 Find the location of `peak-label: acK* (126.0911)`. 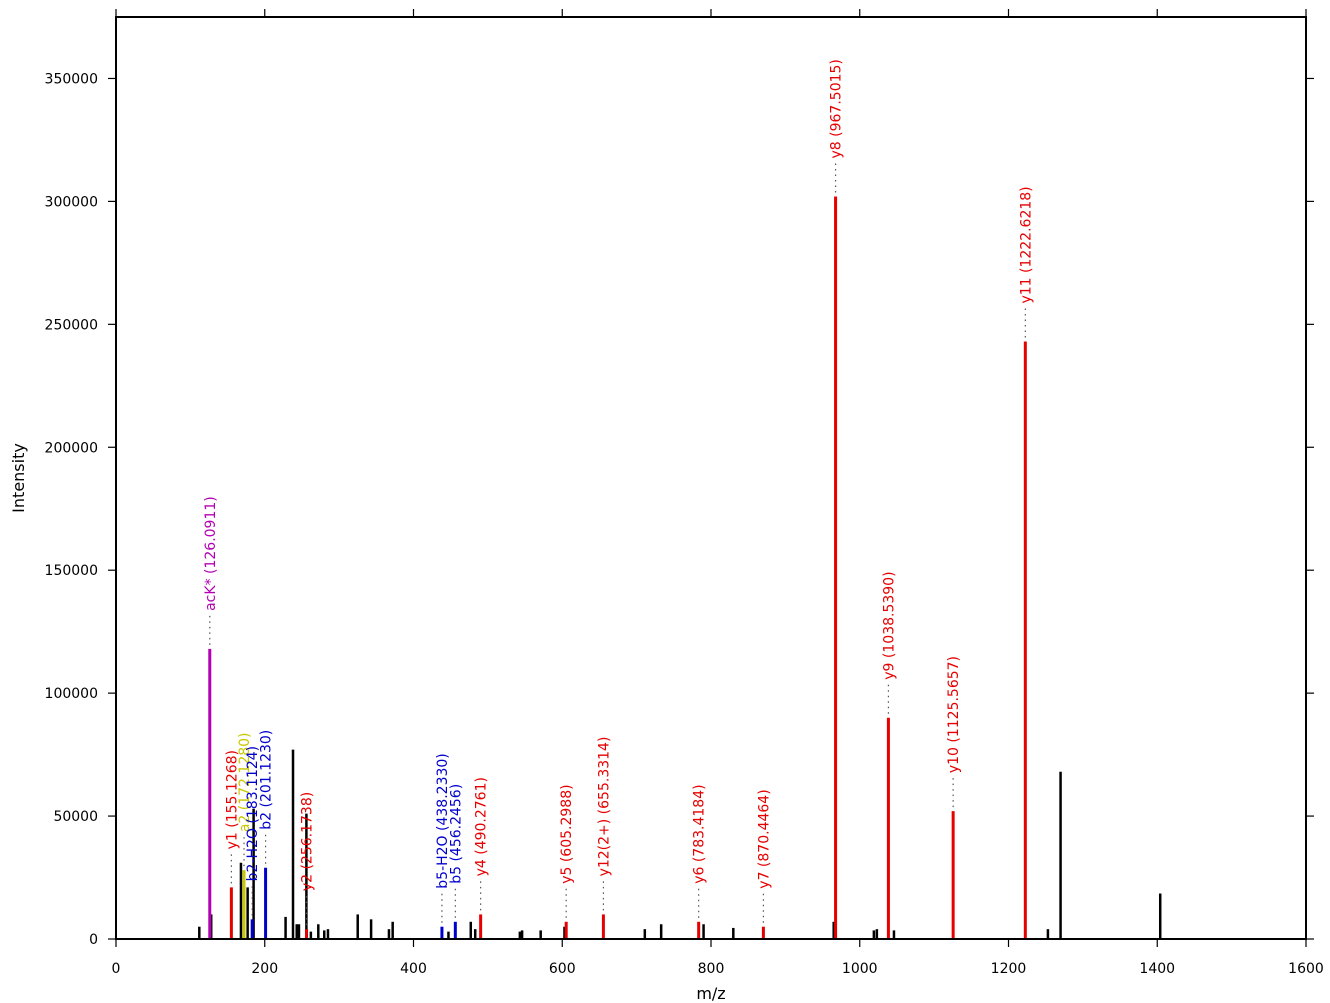

peak-label: acK* (126.0911) is located at coordinates (211, 553).